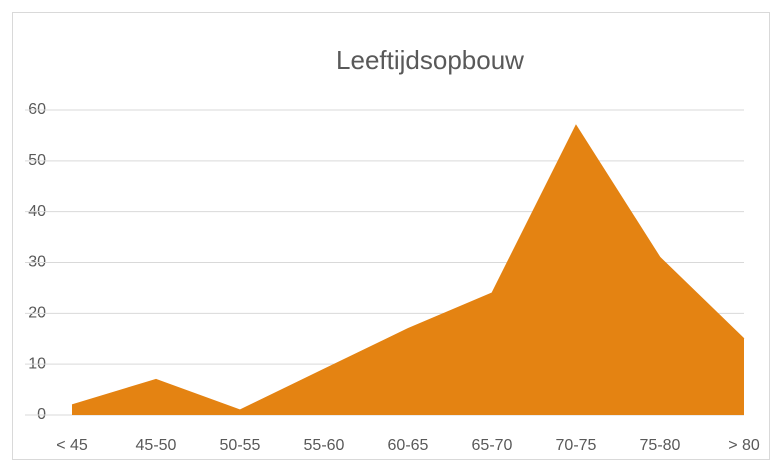  I want to click on x-tick-label: > 80, so click(744, 445).